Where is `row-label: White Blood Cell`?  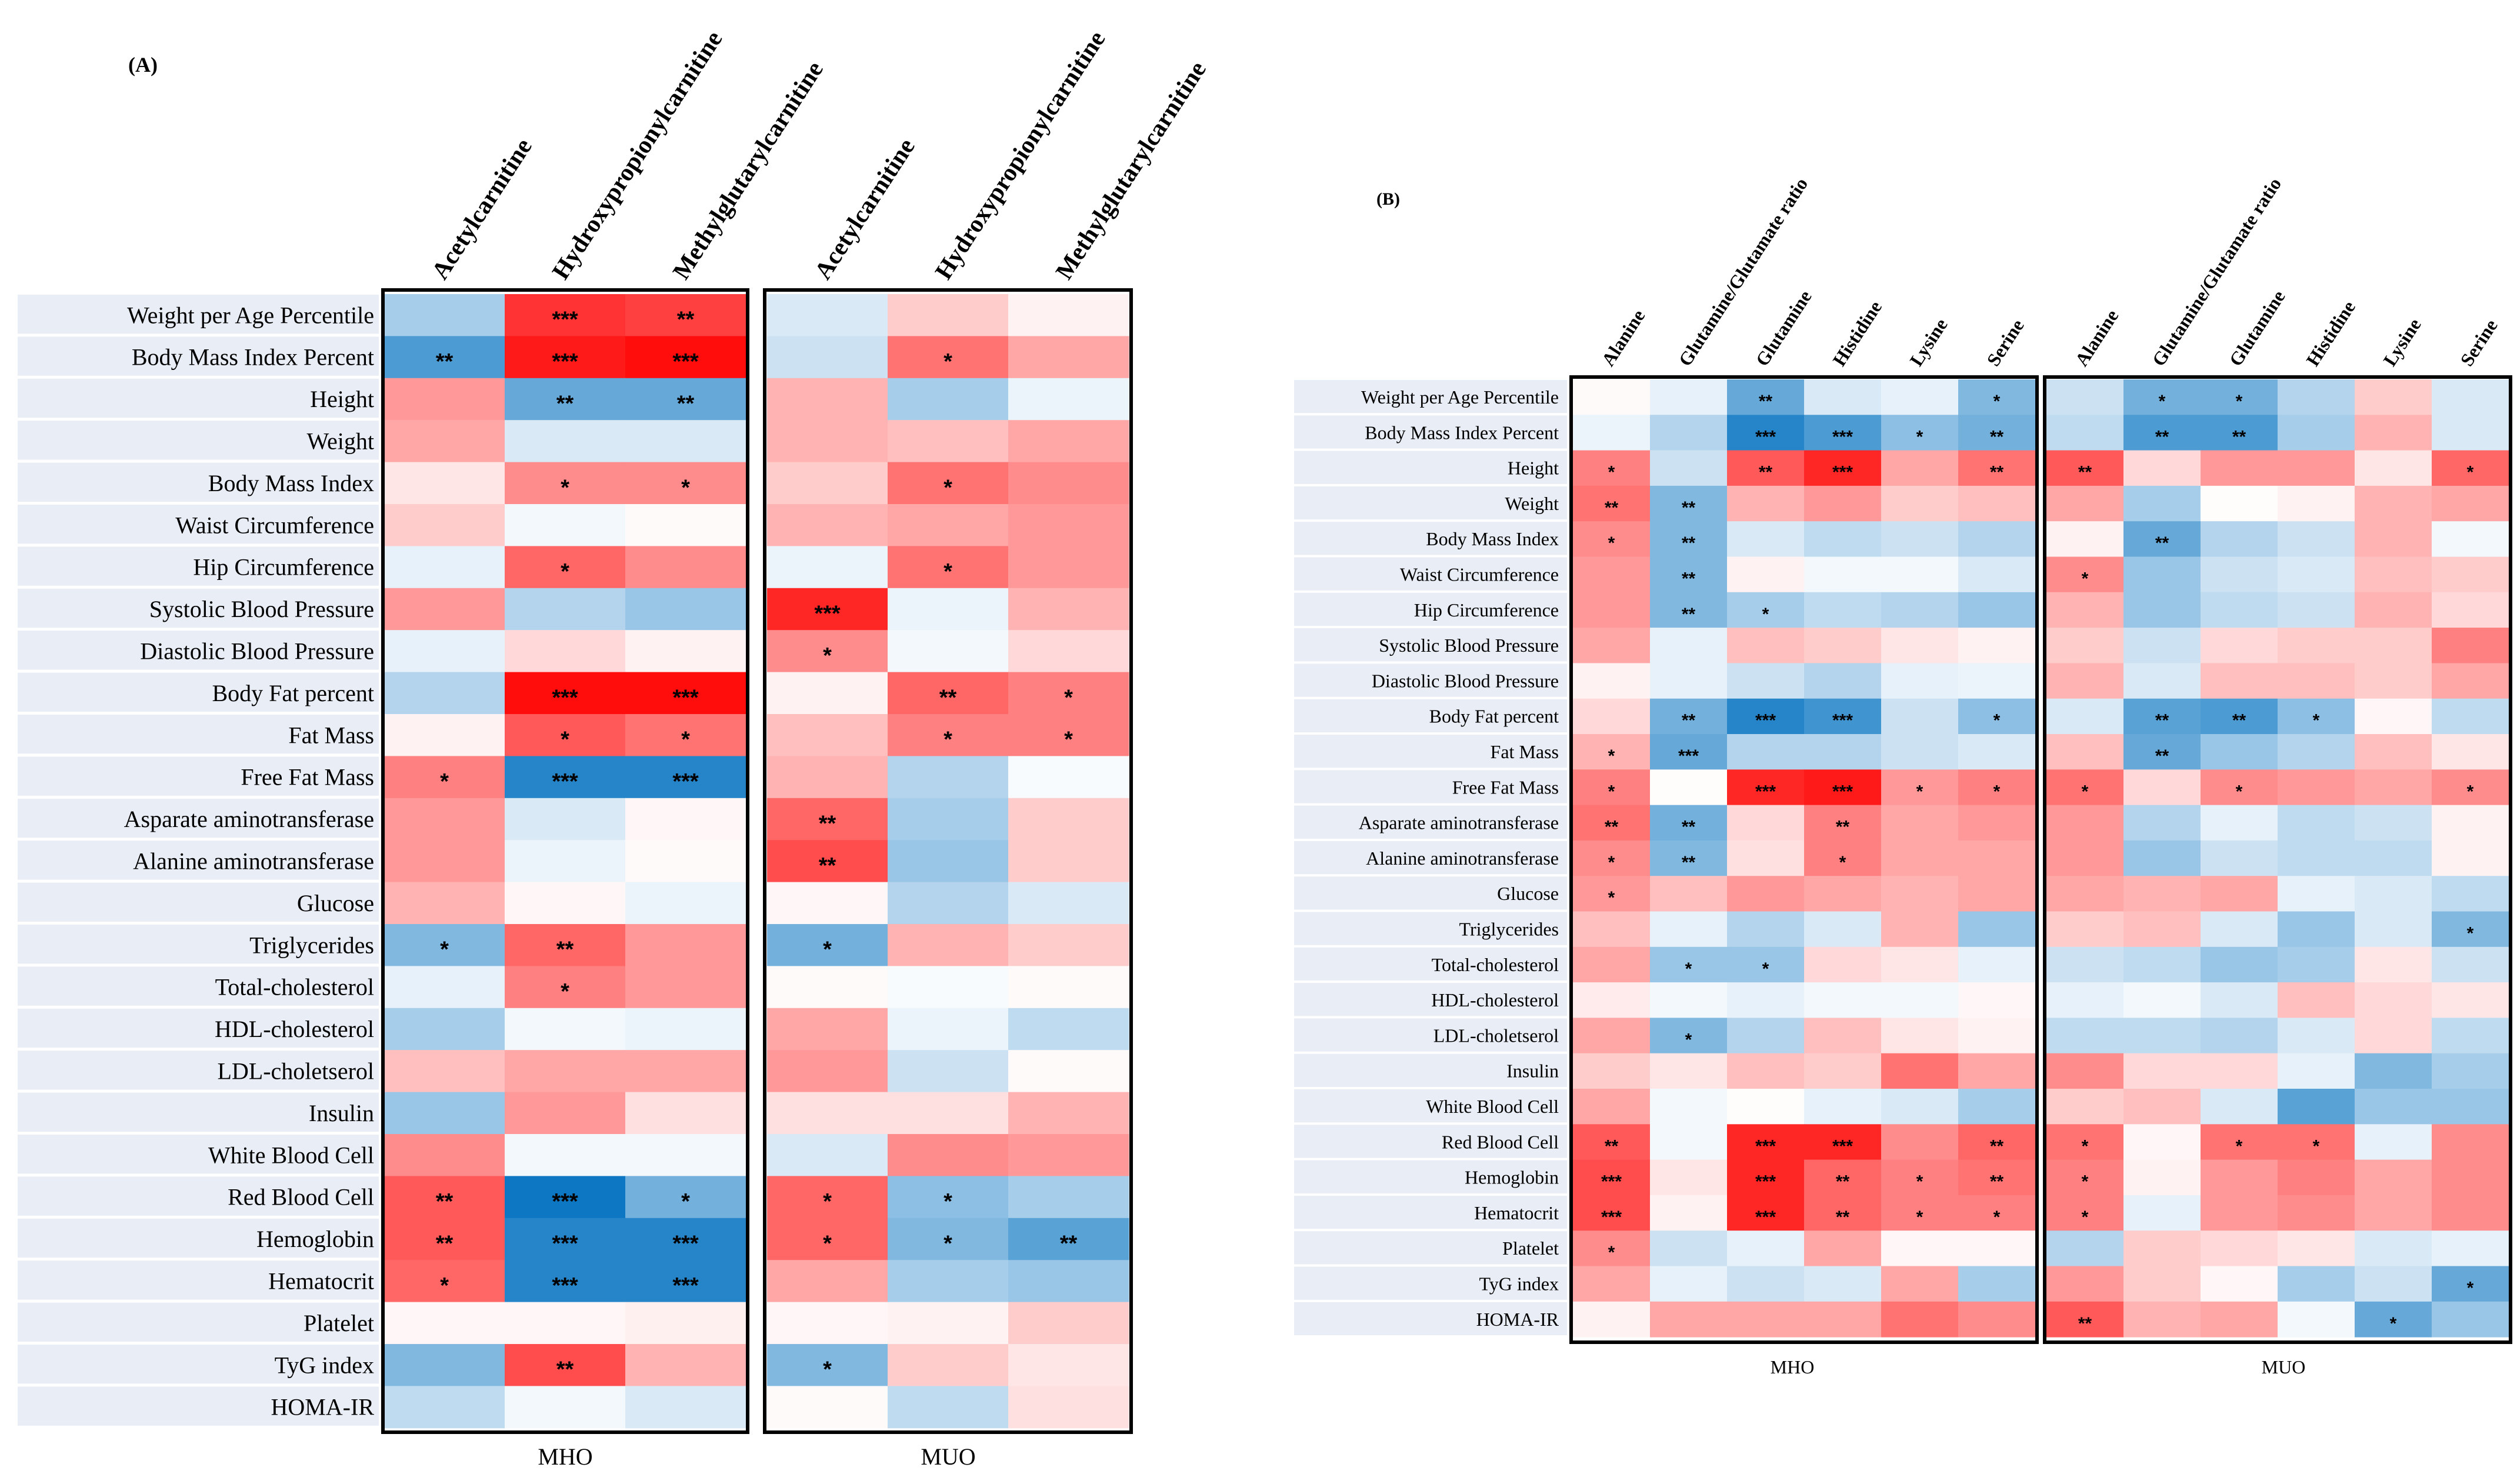 row-label: White Blood Cell is located at coordinates (1493, 1107).